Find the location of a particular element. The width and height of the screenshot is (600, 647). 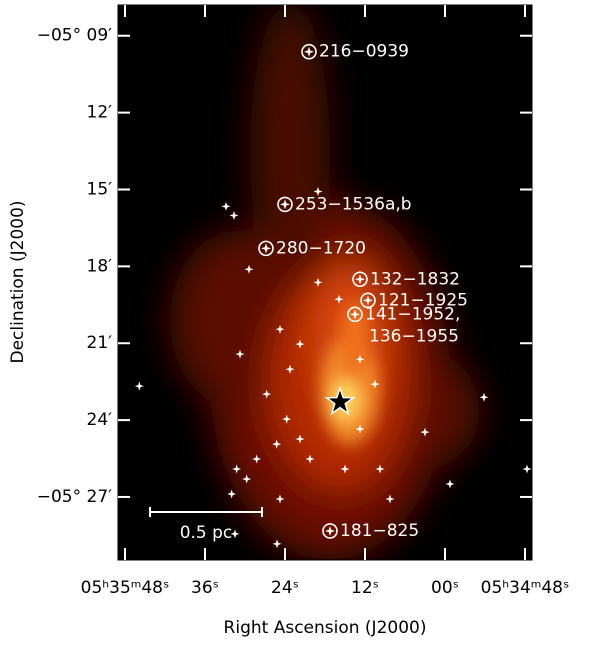

y-tick-label: 21′ is located at coordinates (100, 343).